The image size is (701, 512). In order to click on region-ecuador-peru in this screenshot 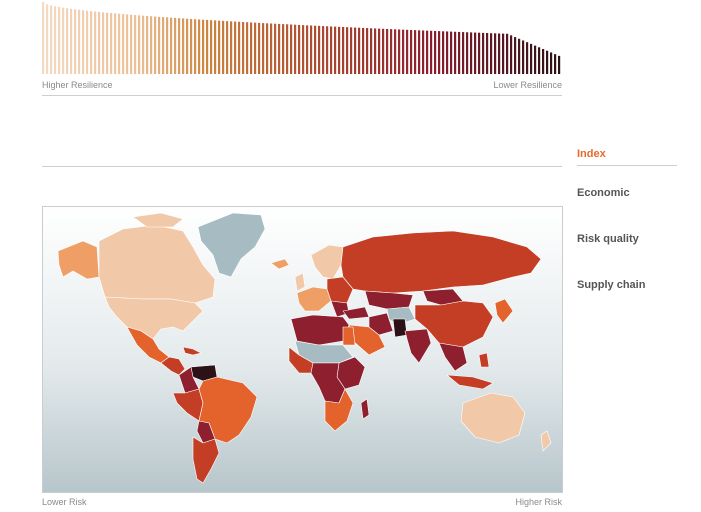, I will do `click(188, 405)`.